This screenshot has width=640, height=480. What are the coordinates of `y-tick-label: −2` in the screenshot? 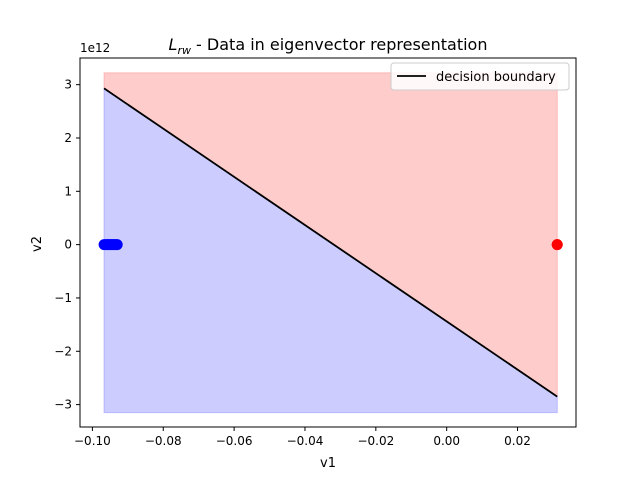 It's located at (63, 351).